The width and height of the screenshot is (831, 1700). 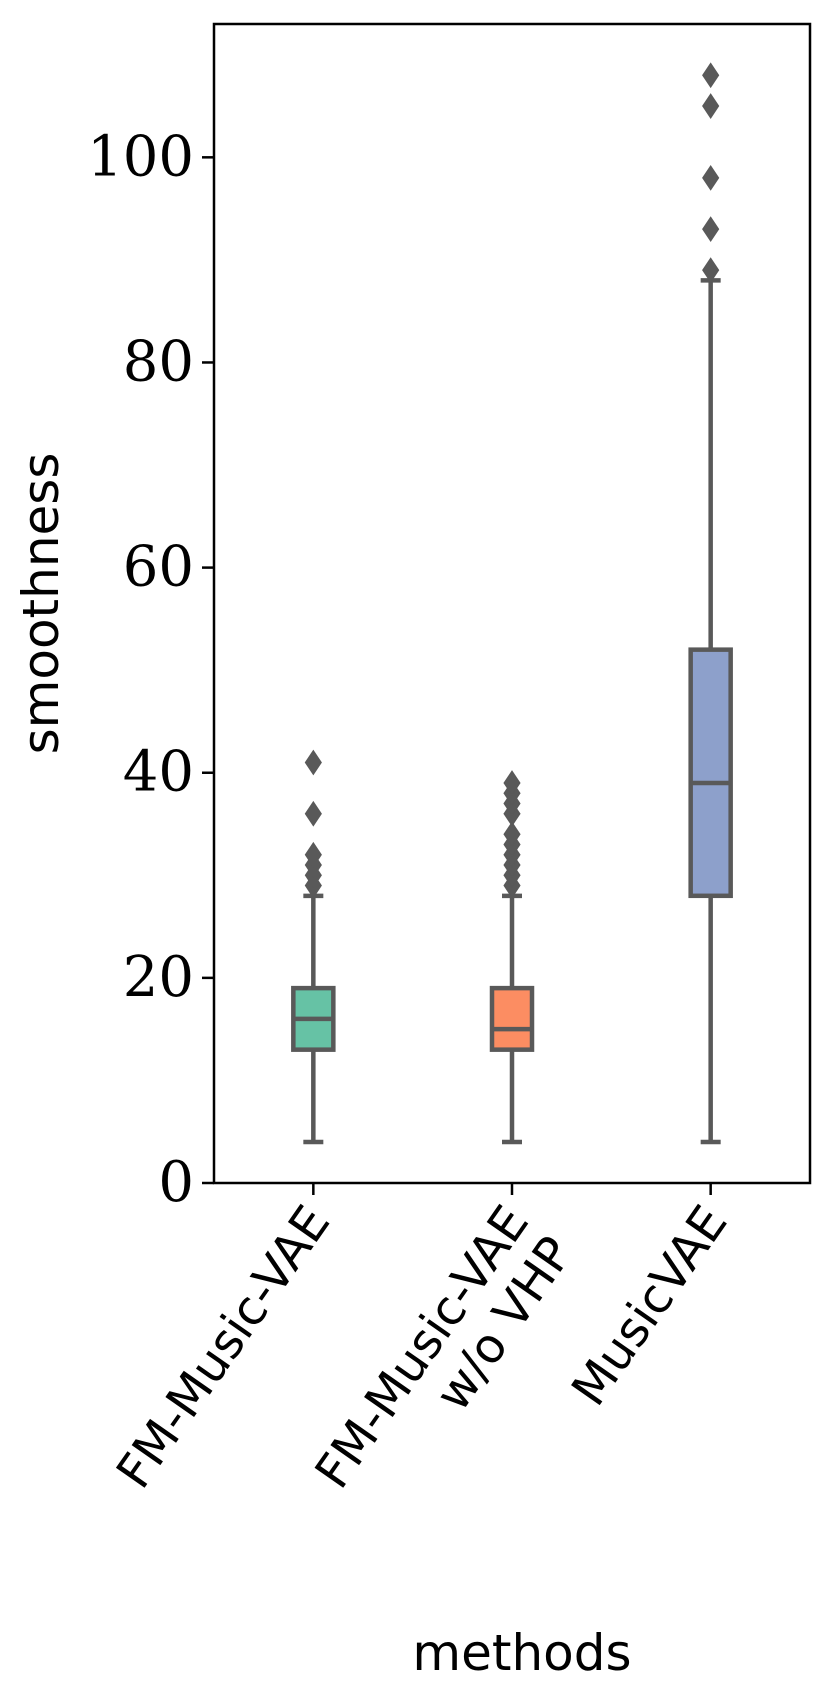 What do you see at coordinates (158, 361) in the screenshot?
I see `y-tick-label: 80` at bounding box center [158, 361].